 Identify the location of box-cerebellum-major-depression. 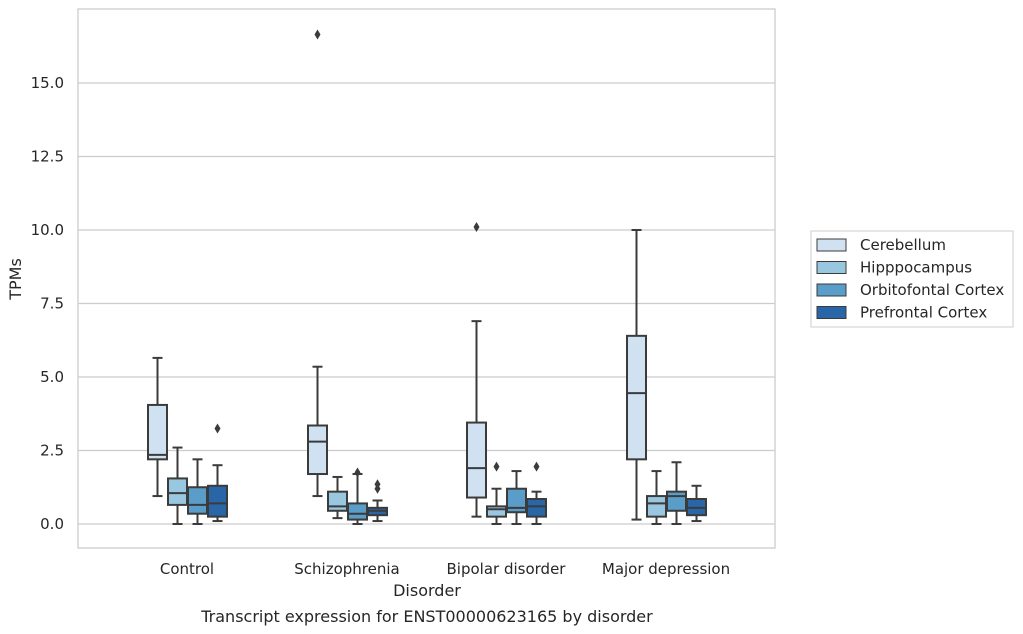
(636, 375).